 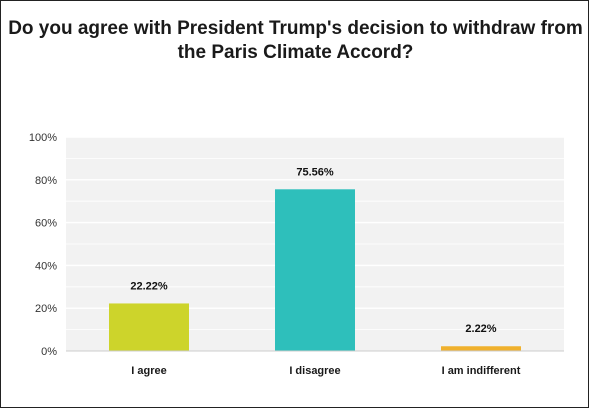 What do you see at coordinates (46, 309) in the screenshot?
I see `y-tick-label: 20%` at bounding box center [46, 309].